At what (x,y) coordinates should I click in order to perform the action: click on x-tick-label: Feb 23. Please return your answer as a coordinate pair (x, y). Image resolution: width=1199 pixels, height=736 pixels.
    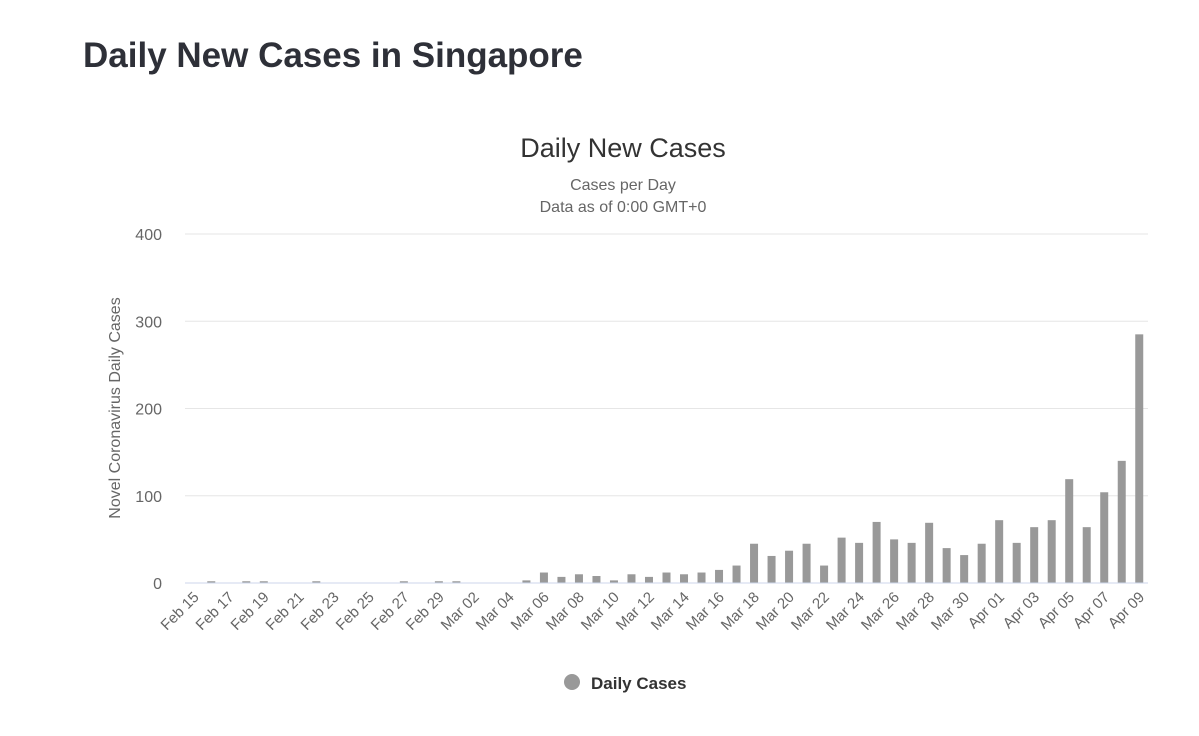
    Looking at the image, I should click on (320, 611).